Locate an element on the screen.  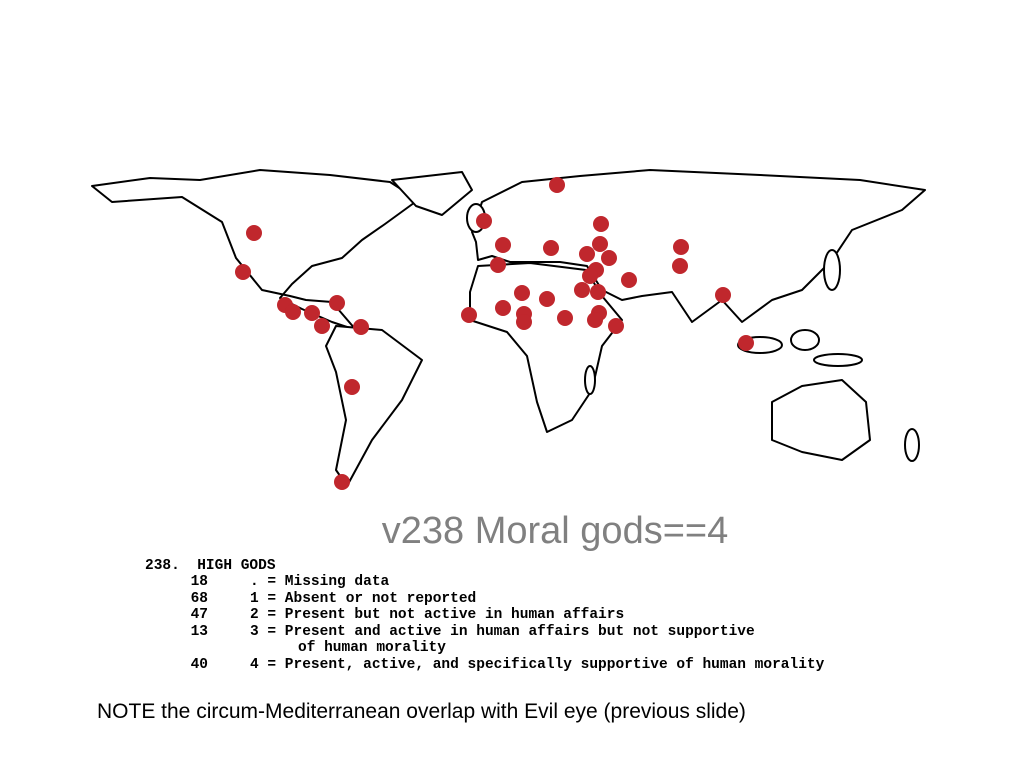
south-america is located at coordinates (374, 406).